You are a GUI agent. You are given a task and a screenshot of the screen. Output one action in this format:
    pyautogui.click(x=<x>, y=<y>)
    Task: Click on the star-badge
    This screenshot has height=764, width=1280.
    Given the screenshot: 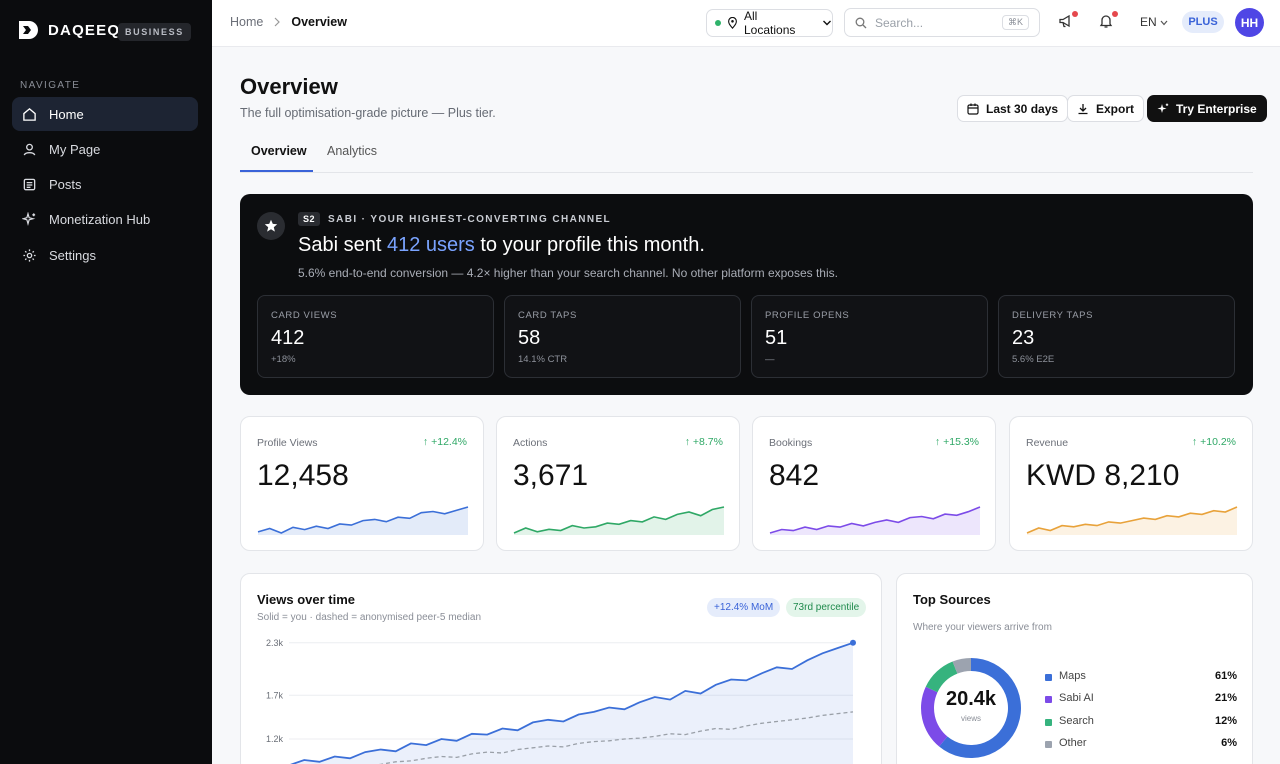 What is the action you would take?
    pyautogui.click(x=271, y=226)
    